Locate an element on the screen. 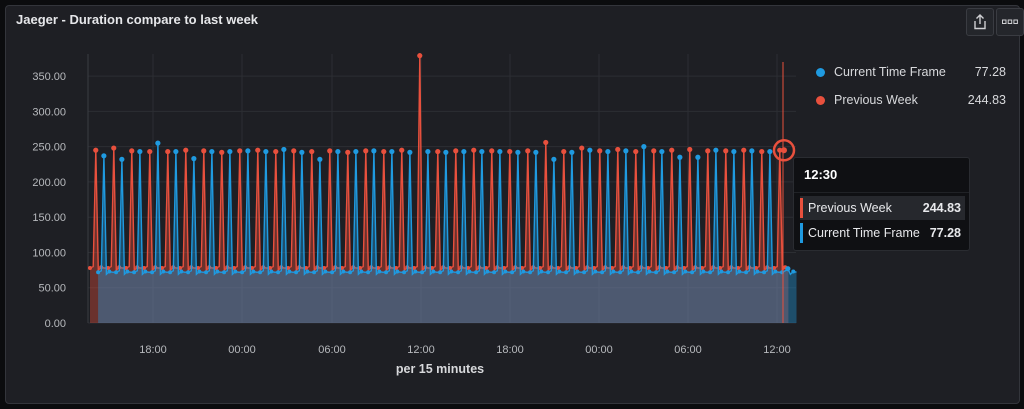 This screenshot has width=1024, height=409. x-tick-label: 06:00 is located at coordinates (332, 350).